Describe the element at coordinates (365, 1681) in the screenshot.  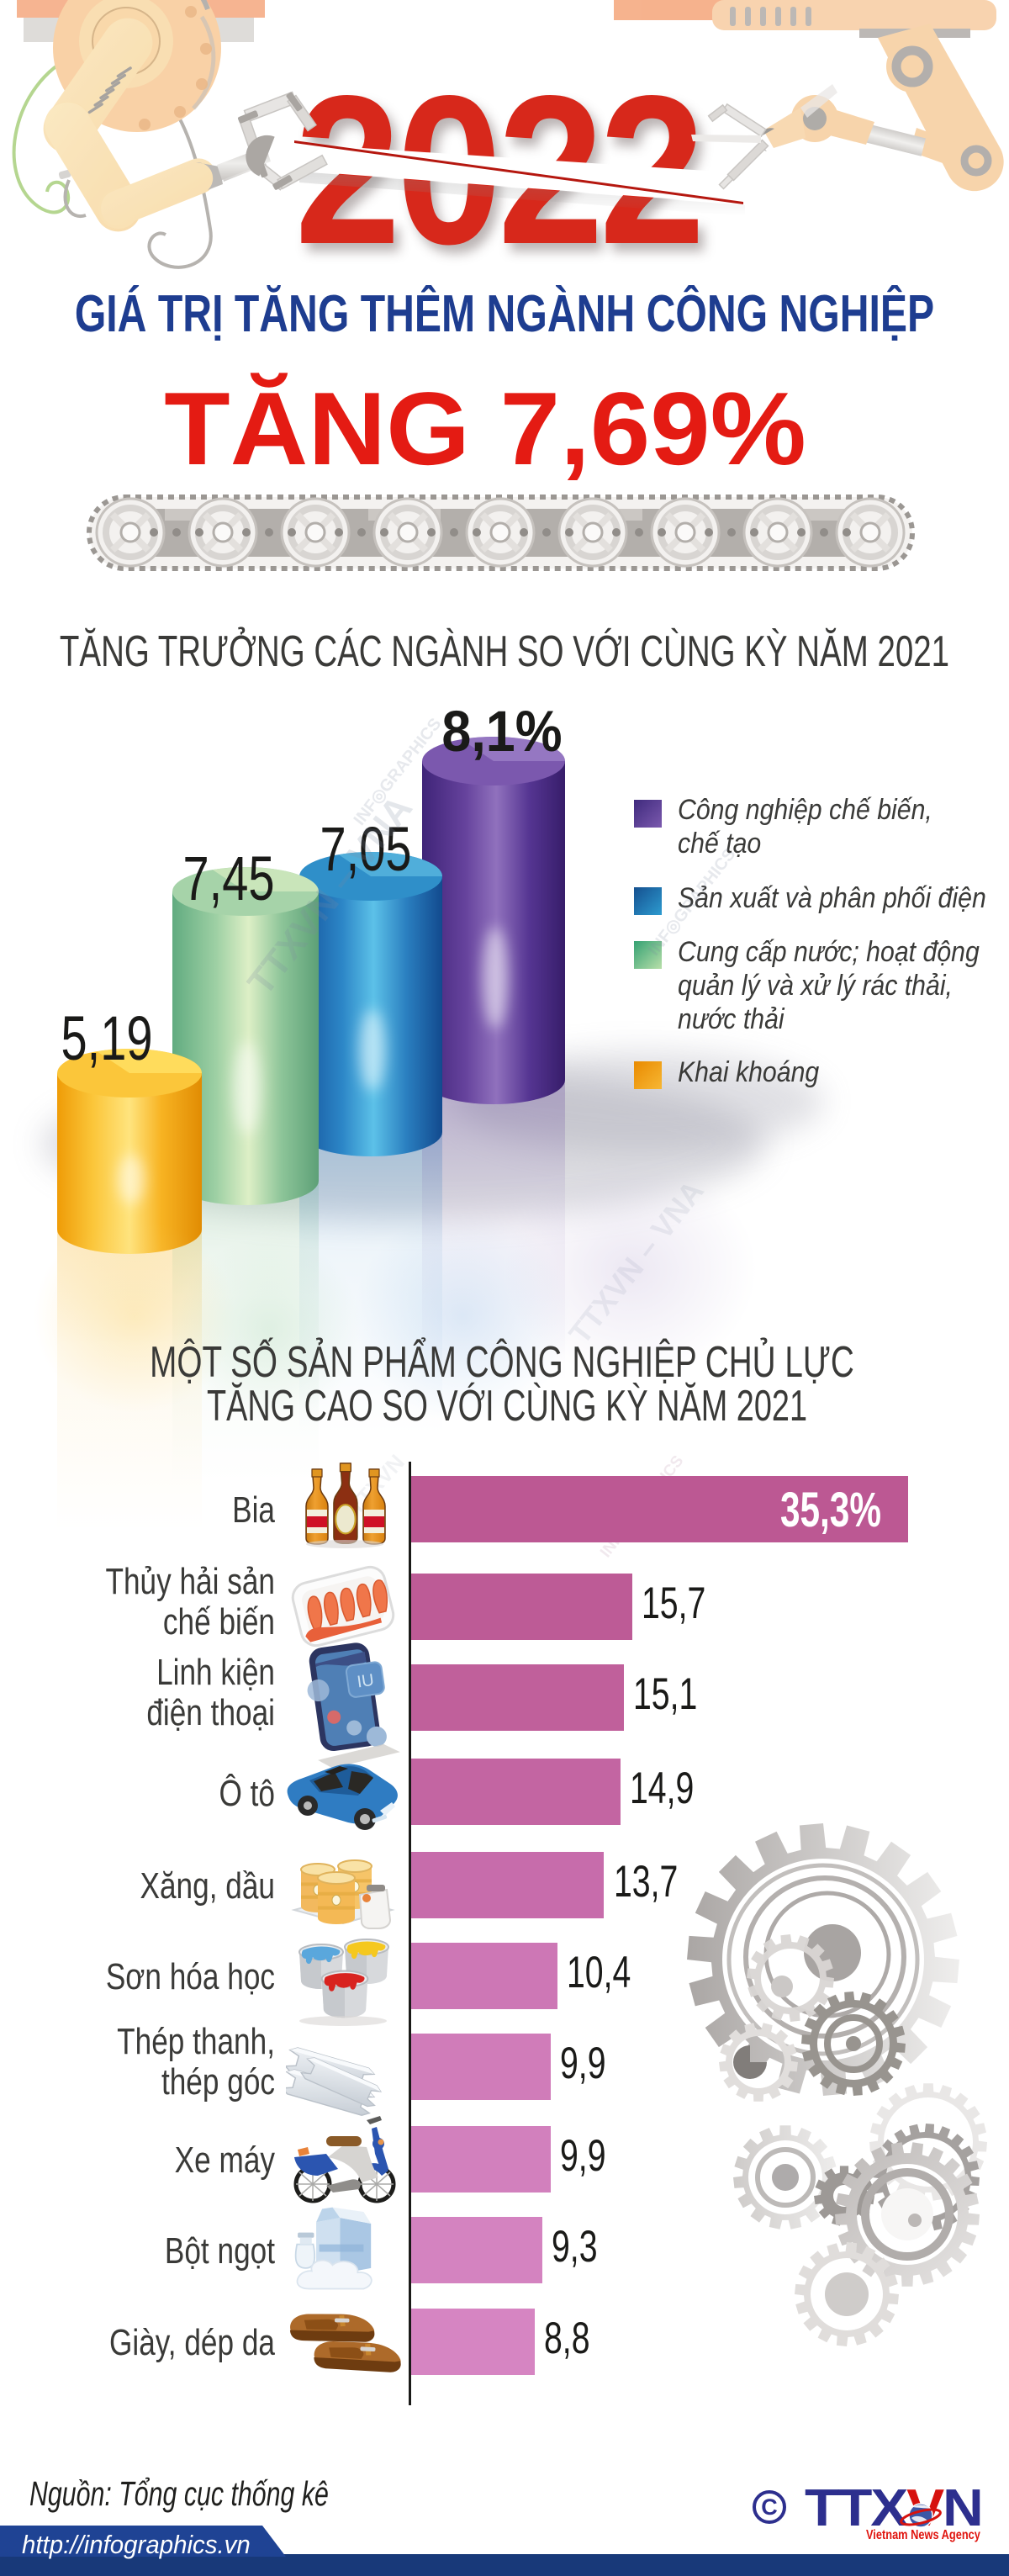
I see `svg-text: IU` at that location.